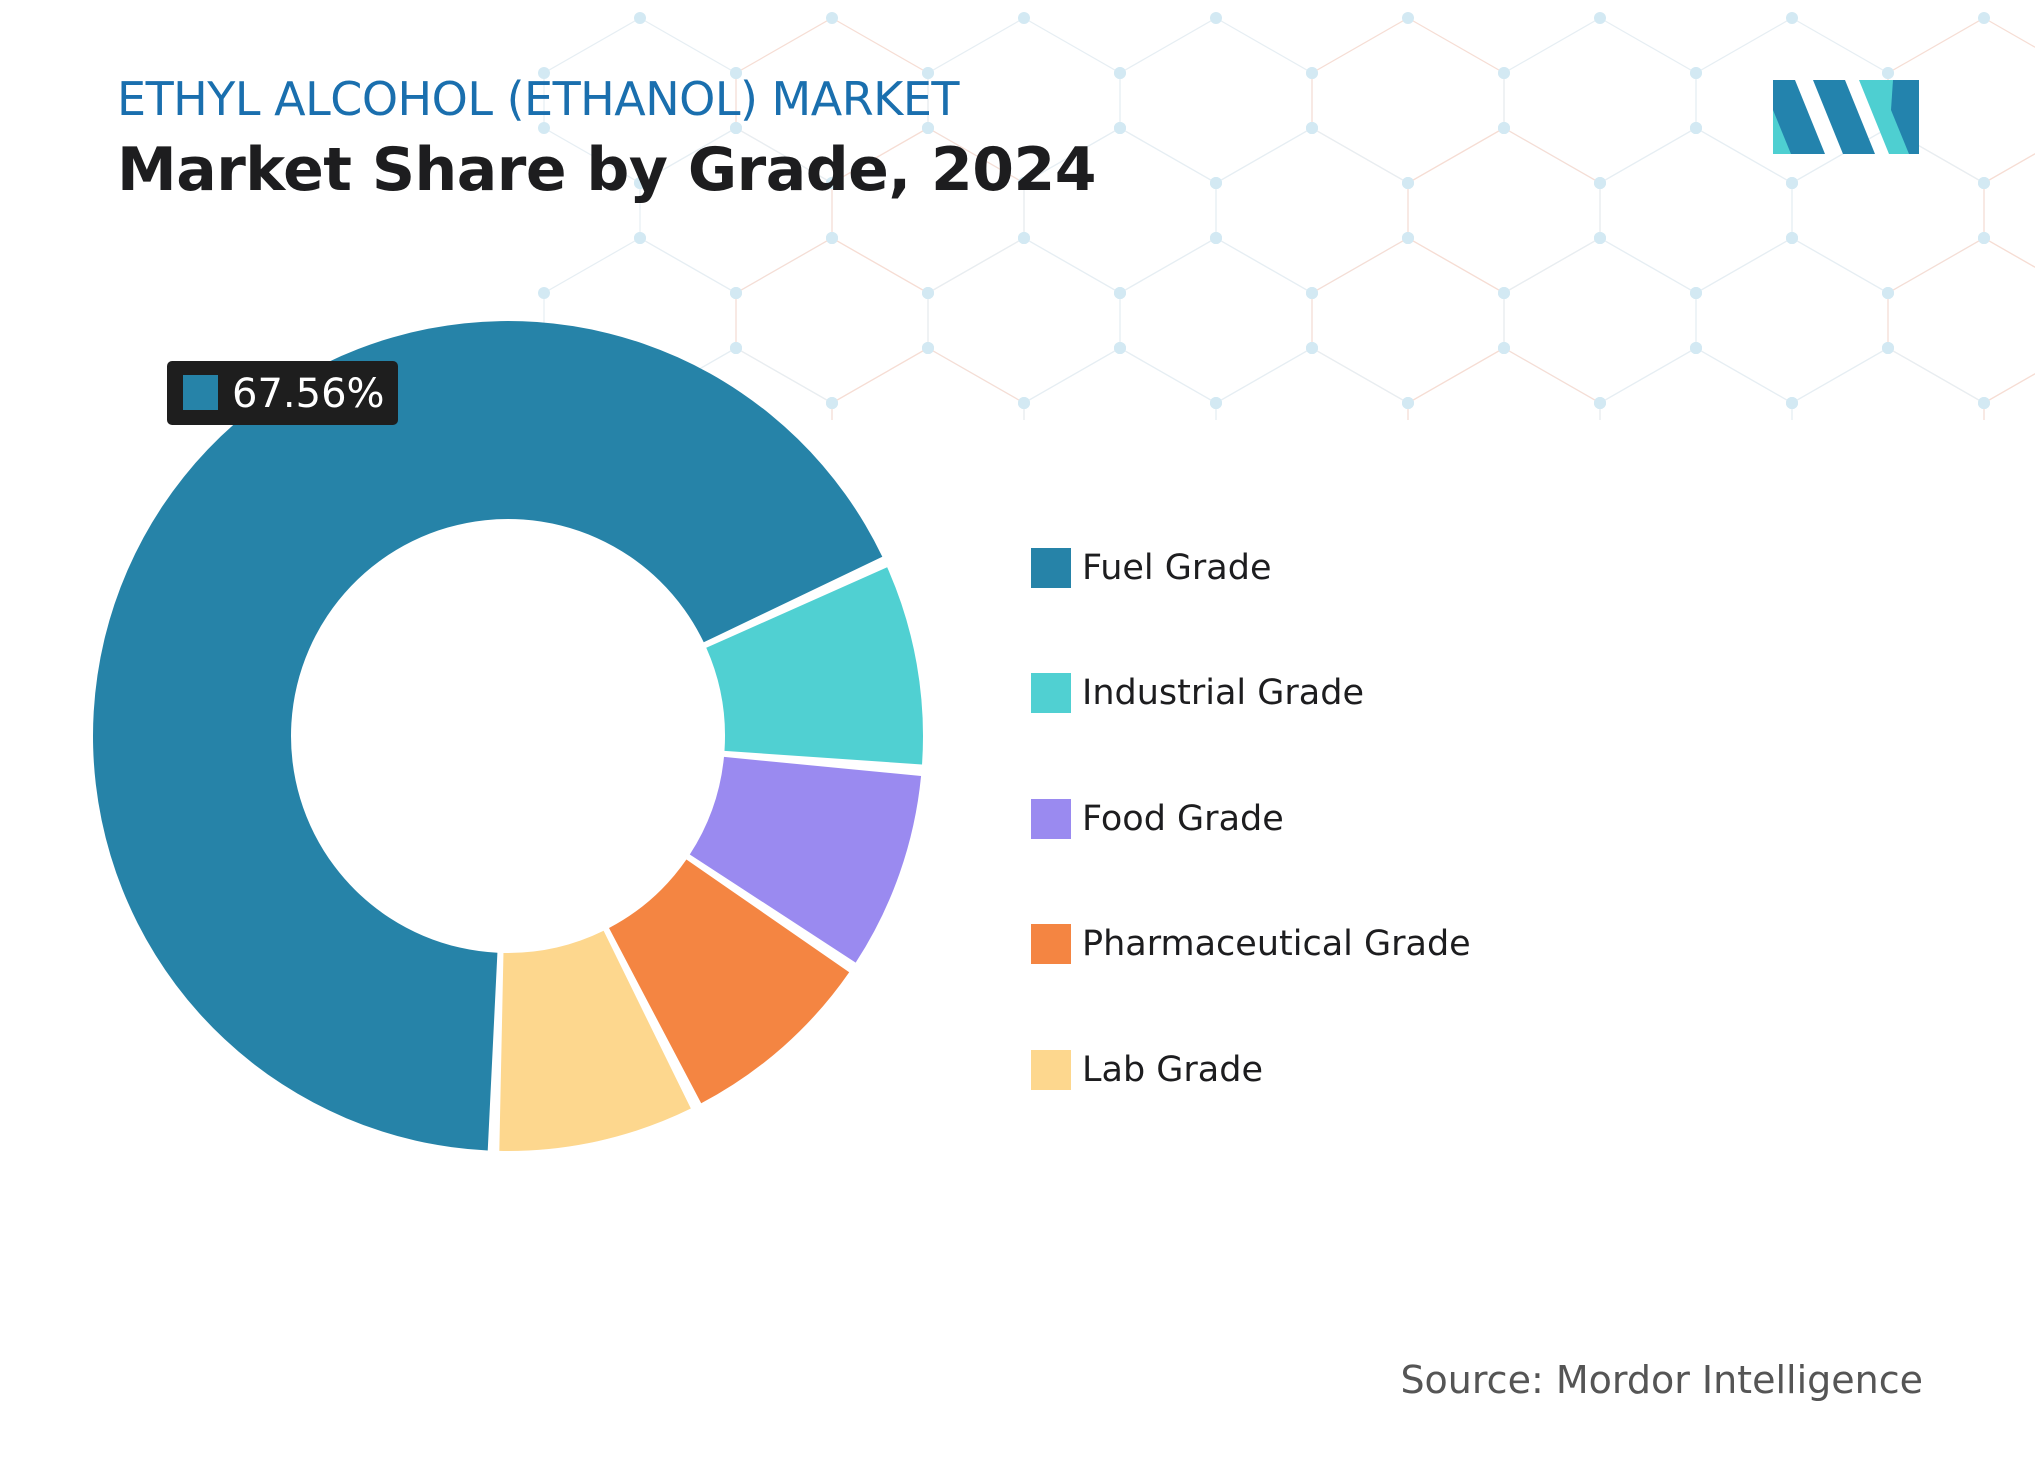 The image size is (2035, 1480). I want to click on data-label-box, so click(282, 393).